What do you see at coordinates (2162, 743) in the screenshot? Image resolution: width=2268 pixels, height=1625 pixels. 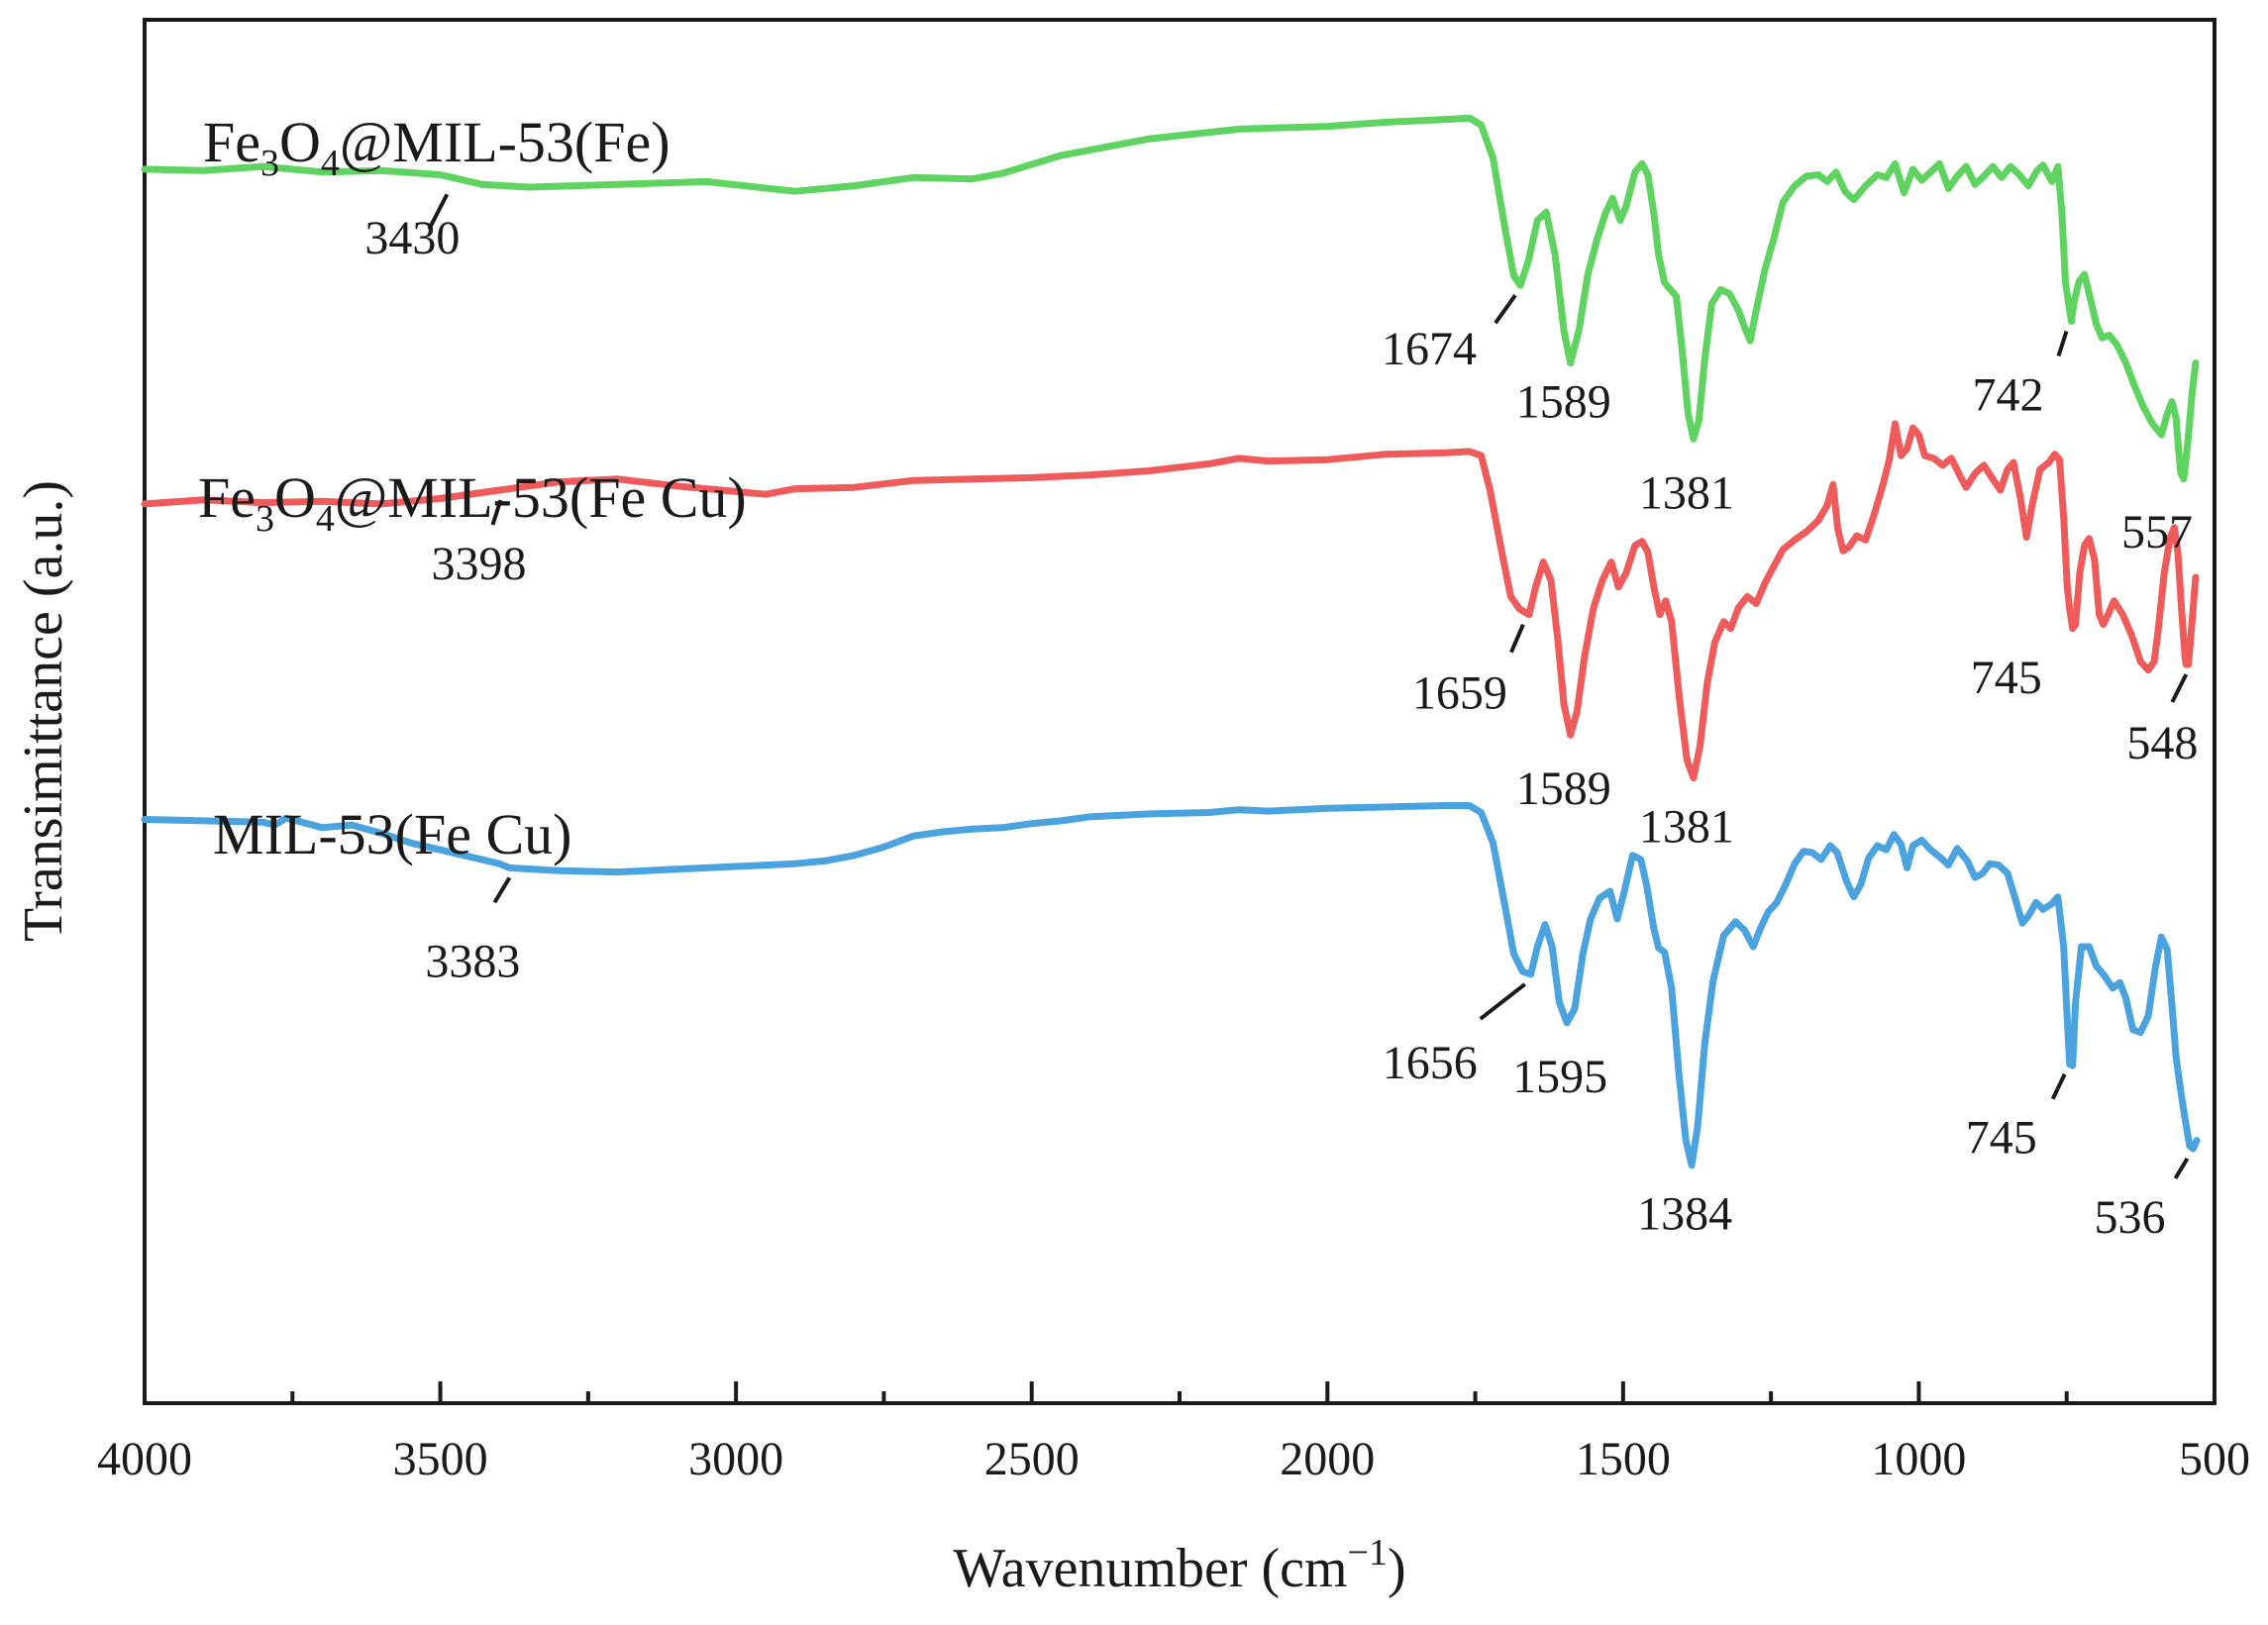 I see `peak-label-548: 548` at bounding box center [2162, 743].